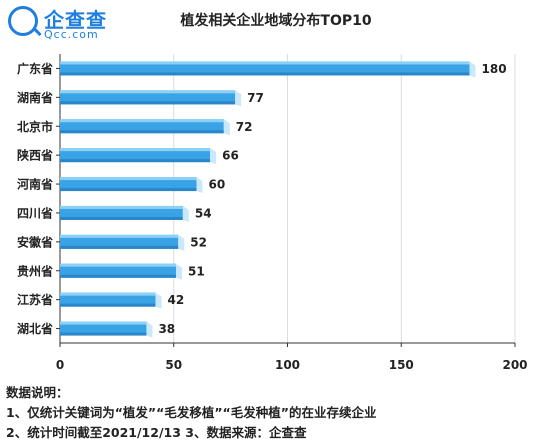  I want to click on magnifier-logo-icon, so click(23, 21).